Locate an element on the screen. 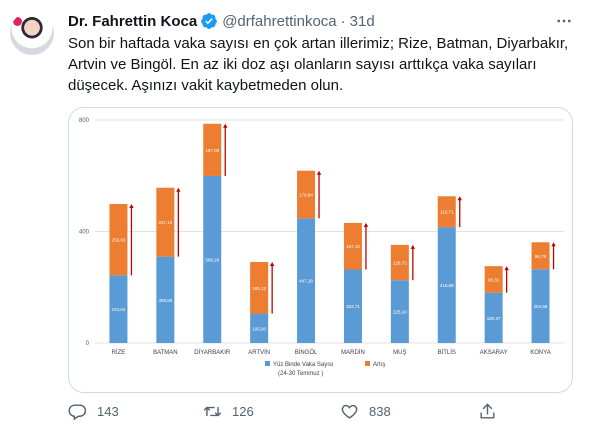  data-label-base: 599,29 is located at coordinates (212, 259).